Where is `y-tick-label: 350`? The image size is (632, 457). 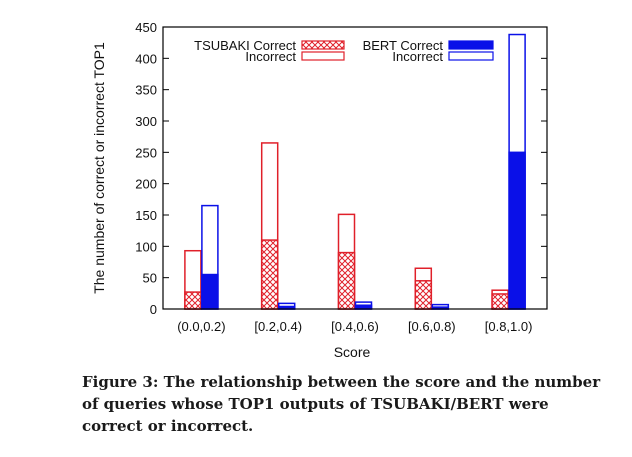 y-tick-label: 350 is located at coordinates (146, 90).